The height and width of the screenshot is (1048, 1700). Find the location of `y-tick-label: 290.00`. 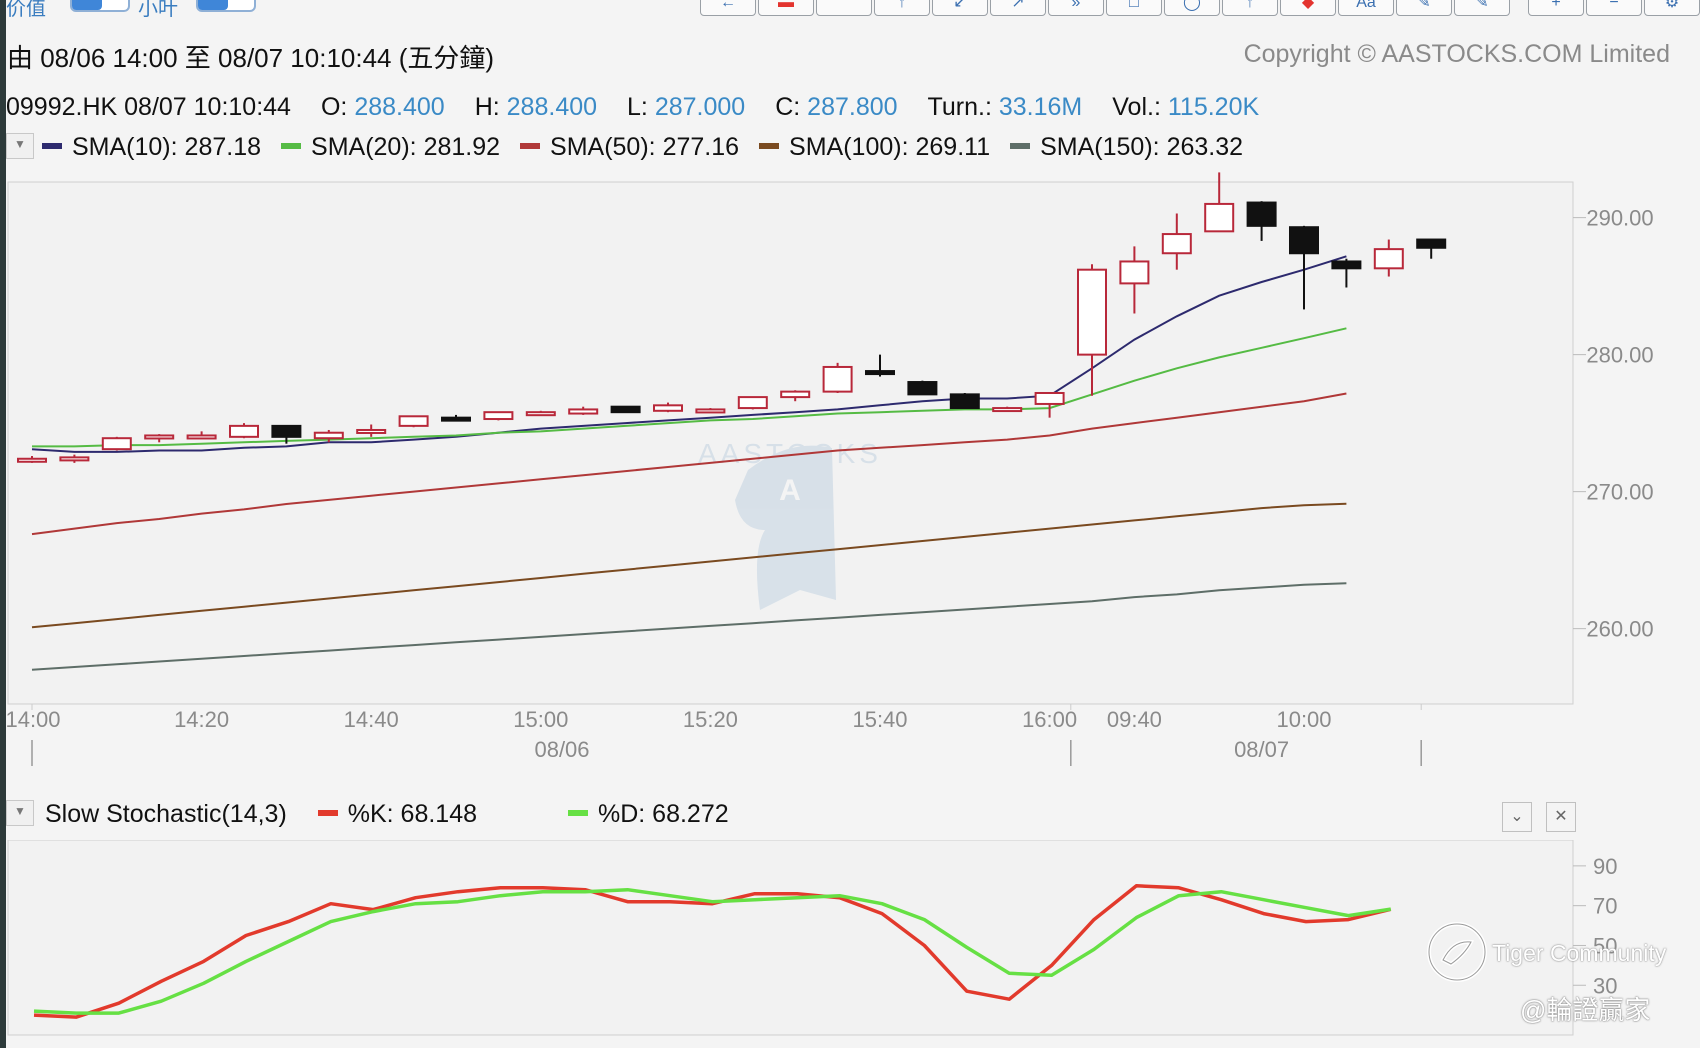

y-tick-label: 290.00 is located at coordinates (1619, 218).